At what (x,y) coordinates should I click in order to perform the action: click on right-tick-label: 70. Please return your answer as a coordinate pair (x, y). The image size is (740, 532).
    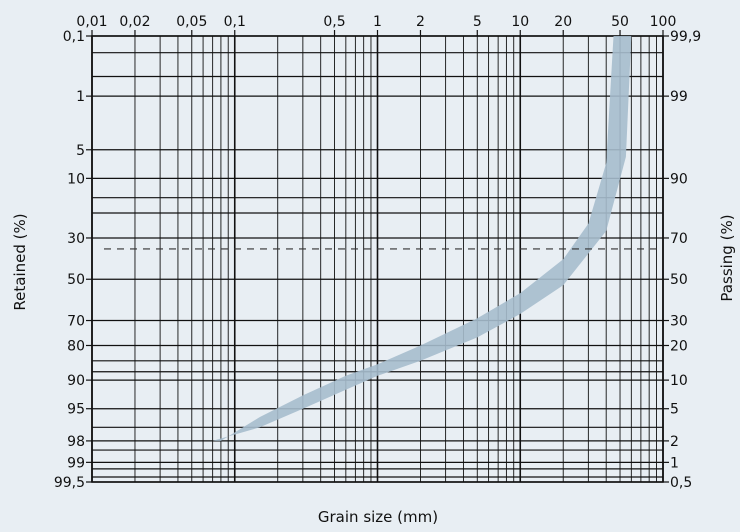
    Looking at the image, I should click on (679, 239).